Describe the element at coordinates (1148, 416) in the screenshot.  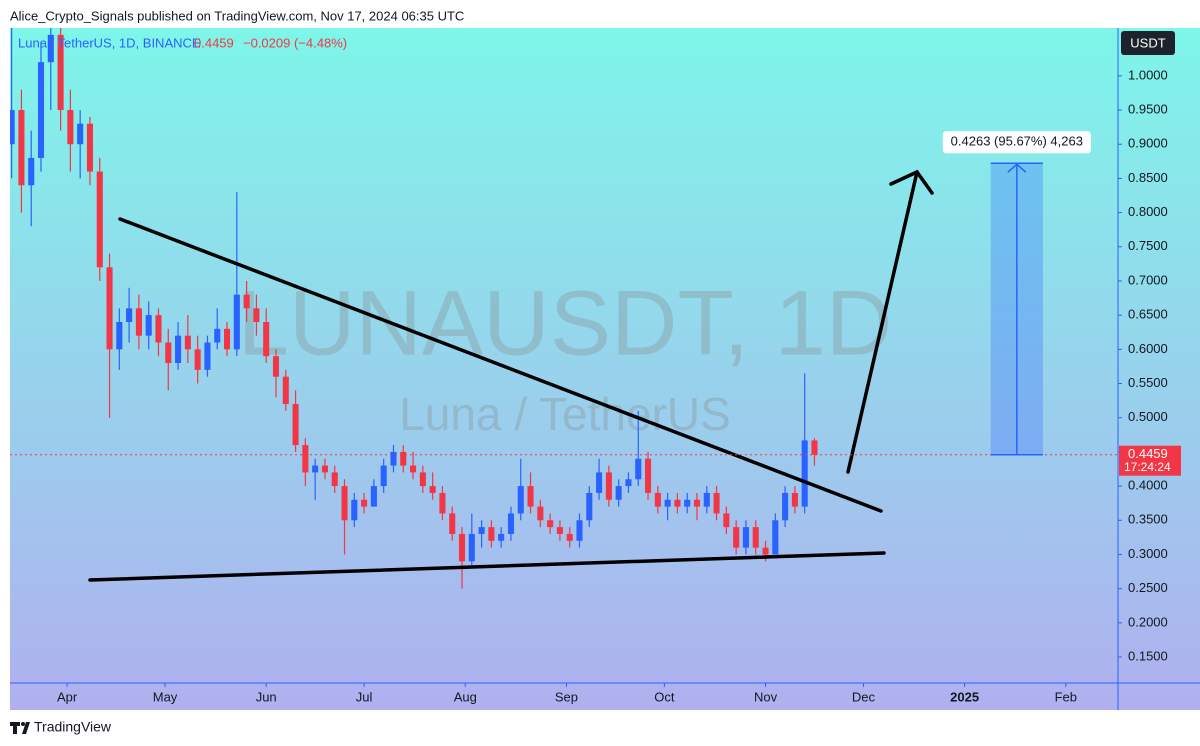
I see `y-tick-label: 0.5000` at that location.